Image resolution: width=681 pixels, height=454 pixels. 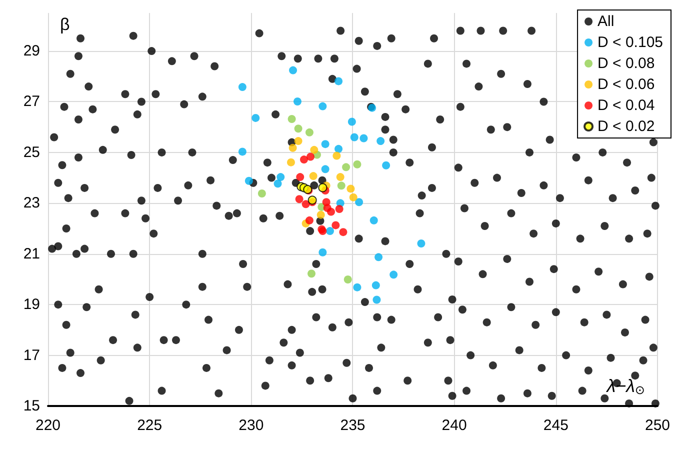 I want to click on x-tick-label: 220, so click(x=48, y=425).